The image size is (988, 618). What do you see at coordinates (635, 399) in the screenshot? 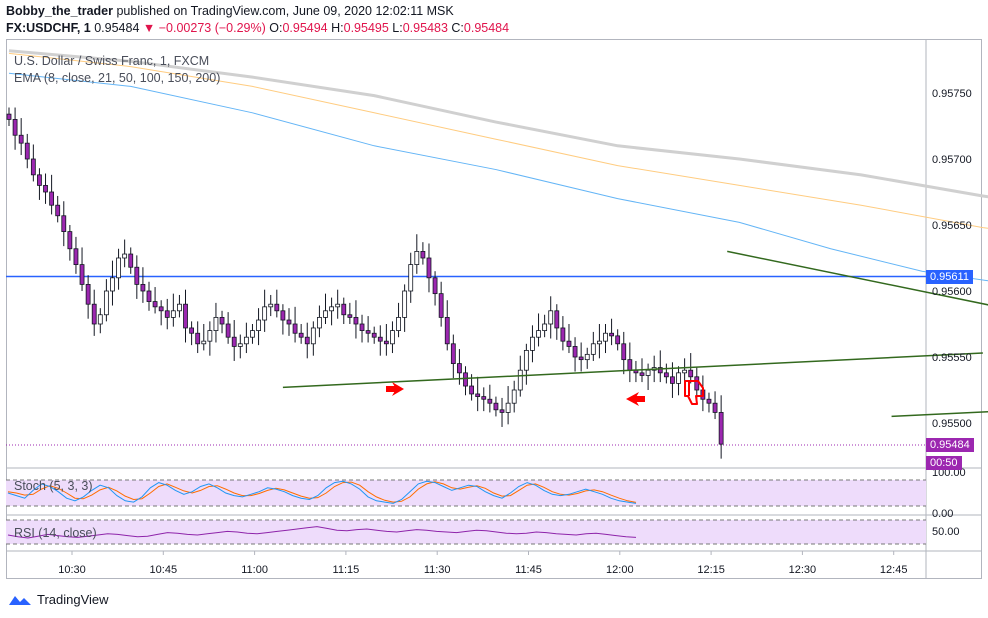
I see `arrow-left-annotation` at bounding box center [635, 399].